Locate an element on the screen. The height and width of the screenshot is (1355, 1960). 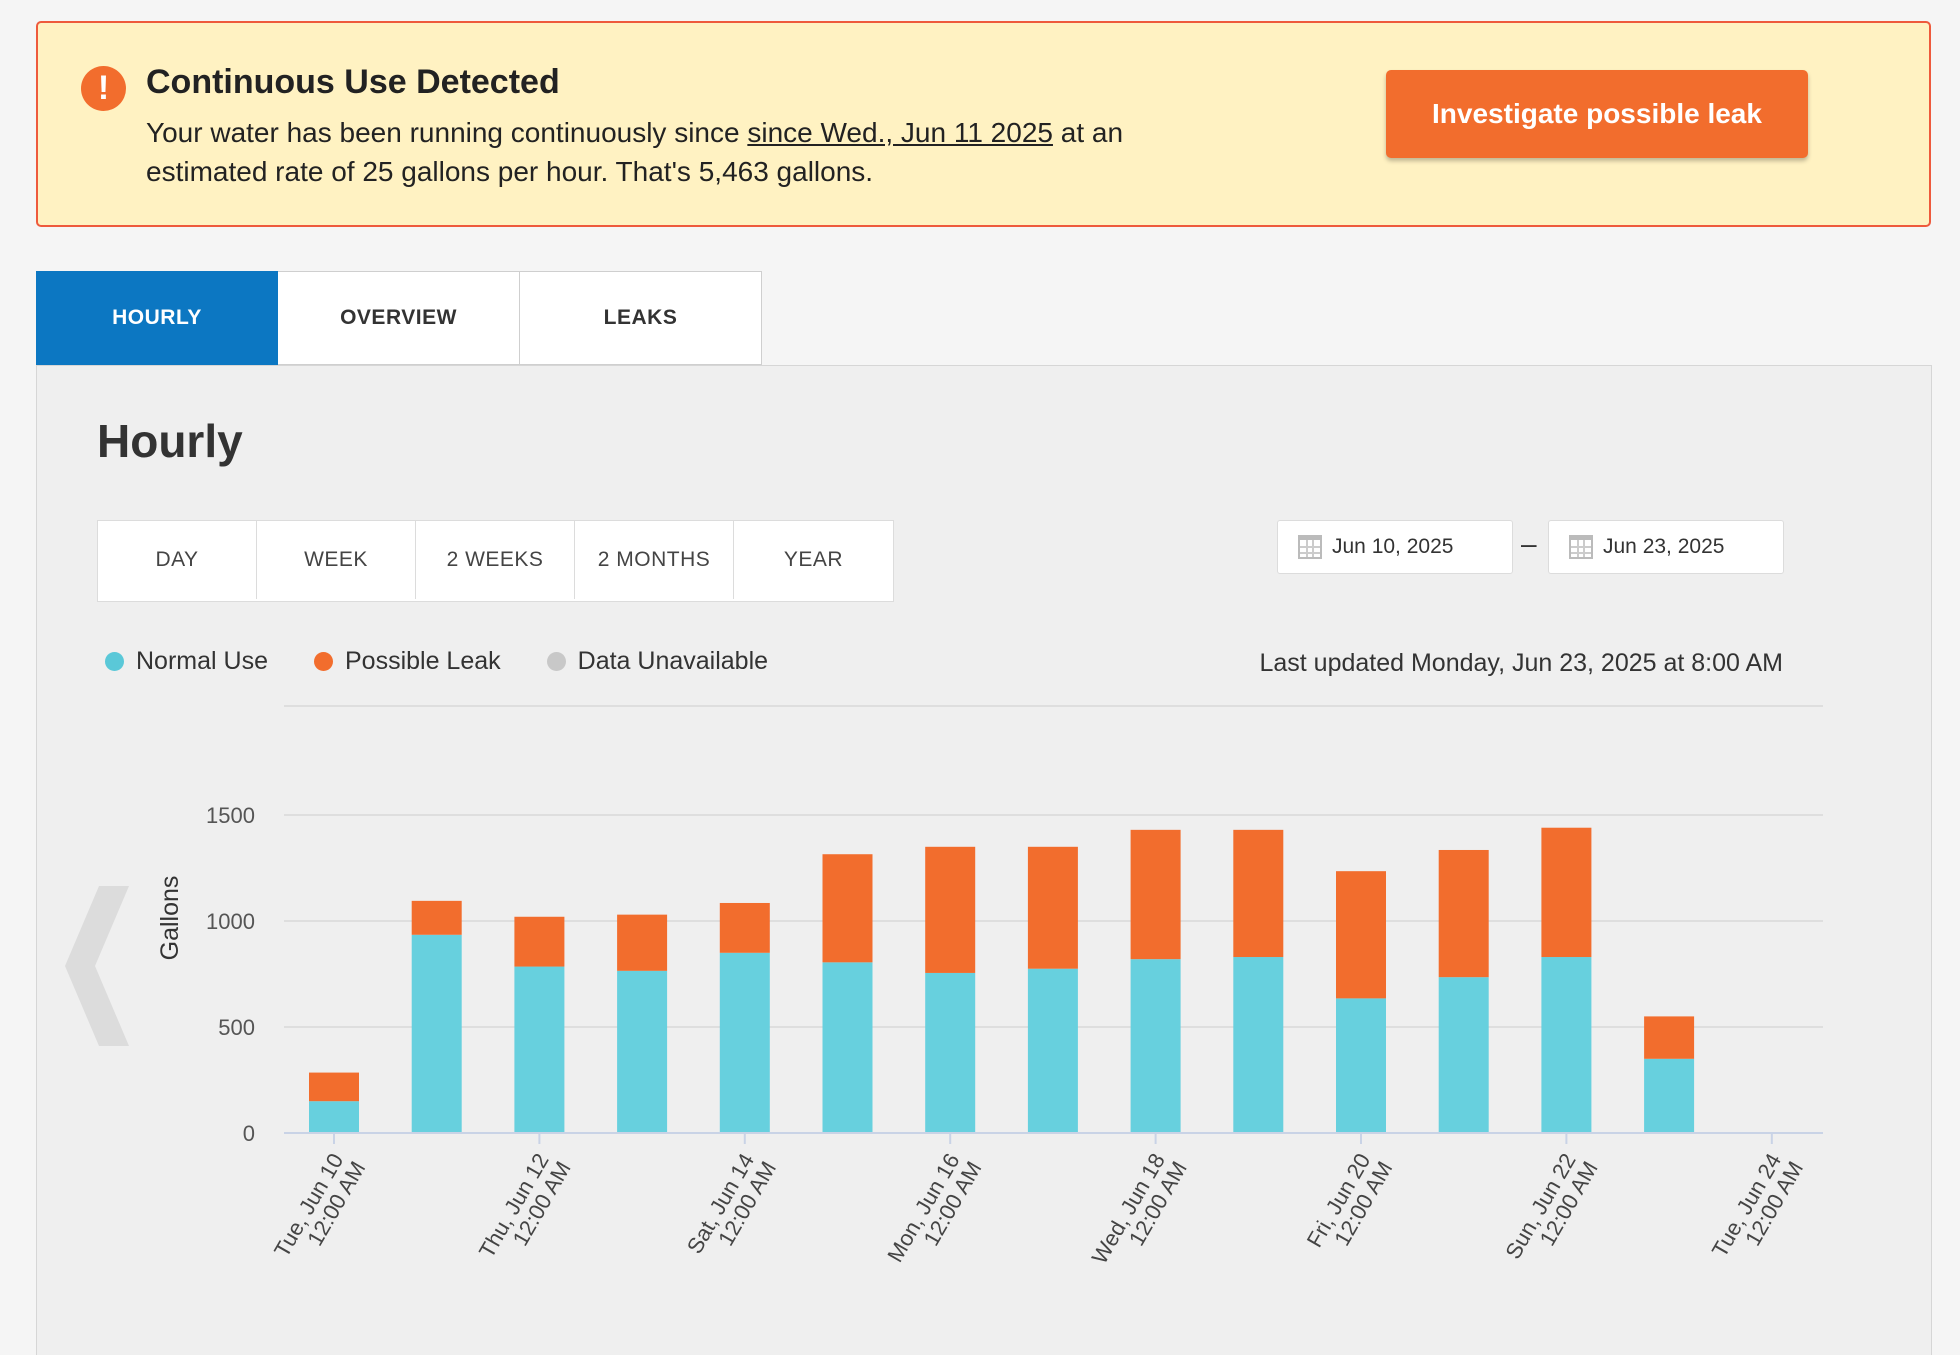
legend-label: Data Unavailable is located at coordinates (673, 661).